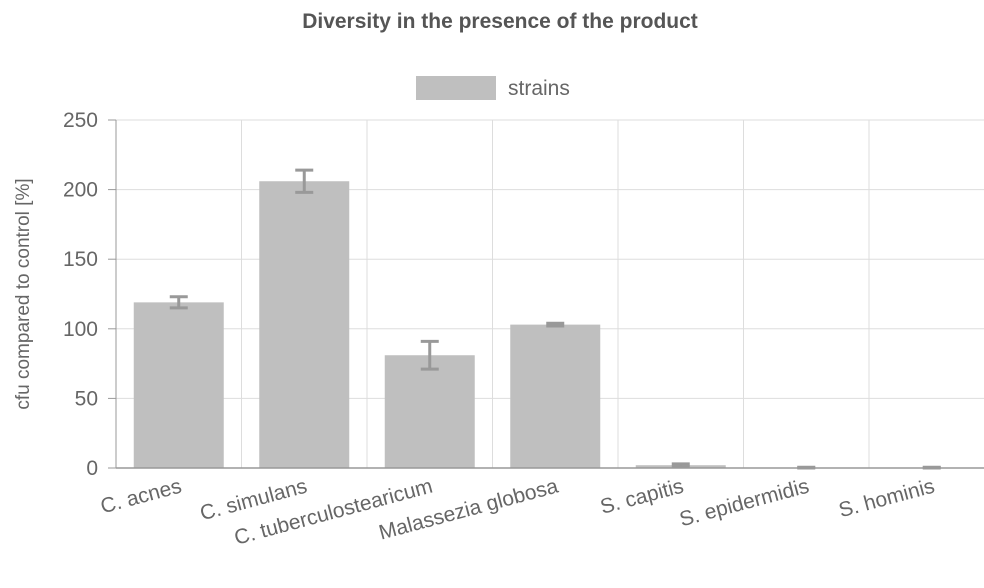 The height and width of the screenshot is (588, 984). What do you see at coordinates (642, 497) in the screenshot?
I see `x-tick-label: S. capitis` at bounding box center [642, 497].